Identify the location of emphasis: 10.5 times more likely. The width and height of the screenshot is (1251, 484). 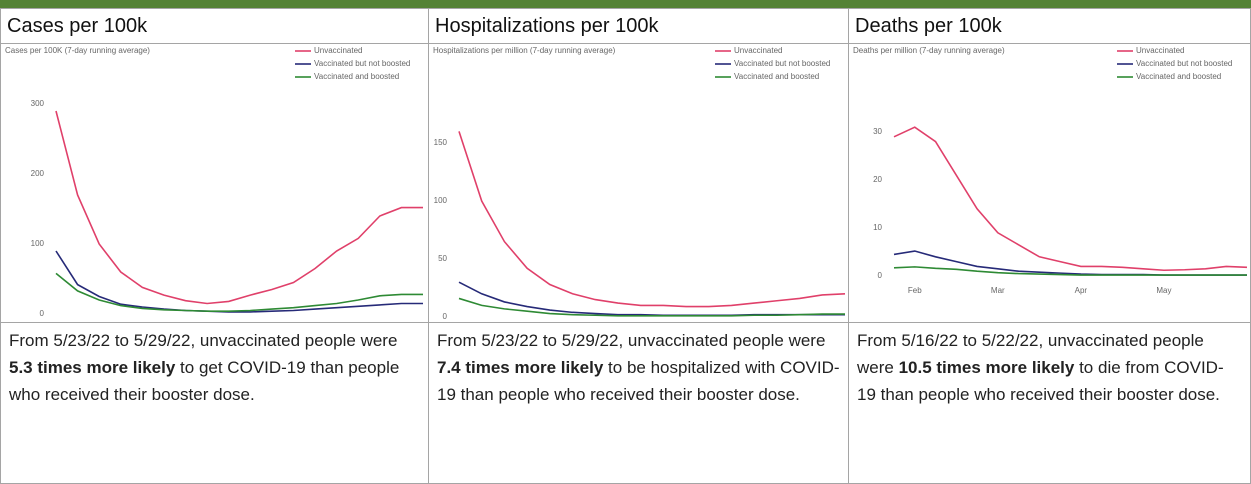
(986, 367).